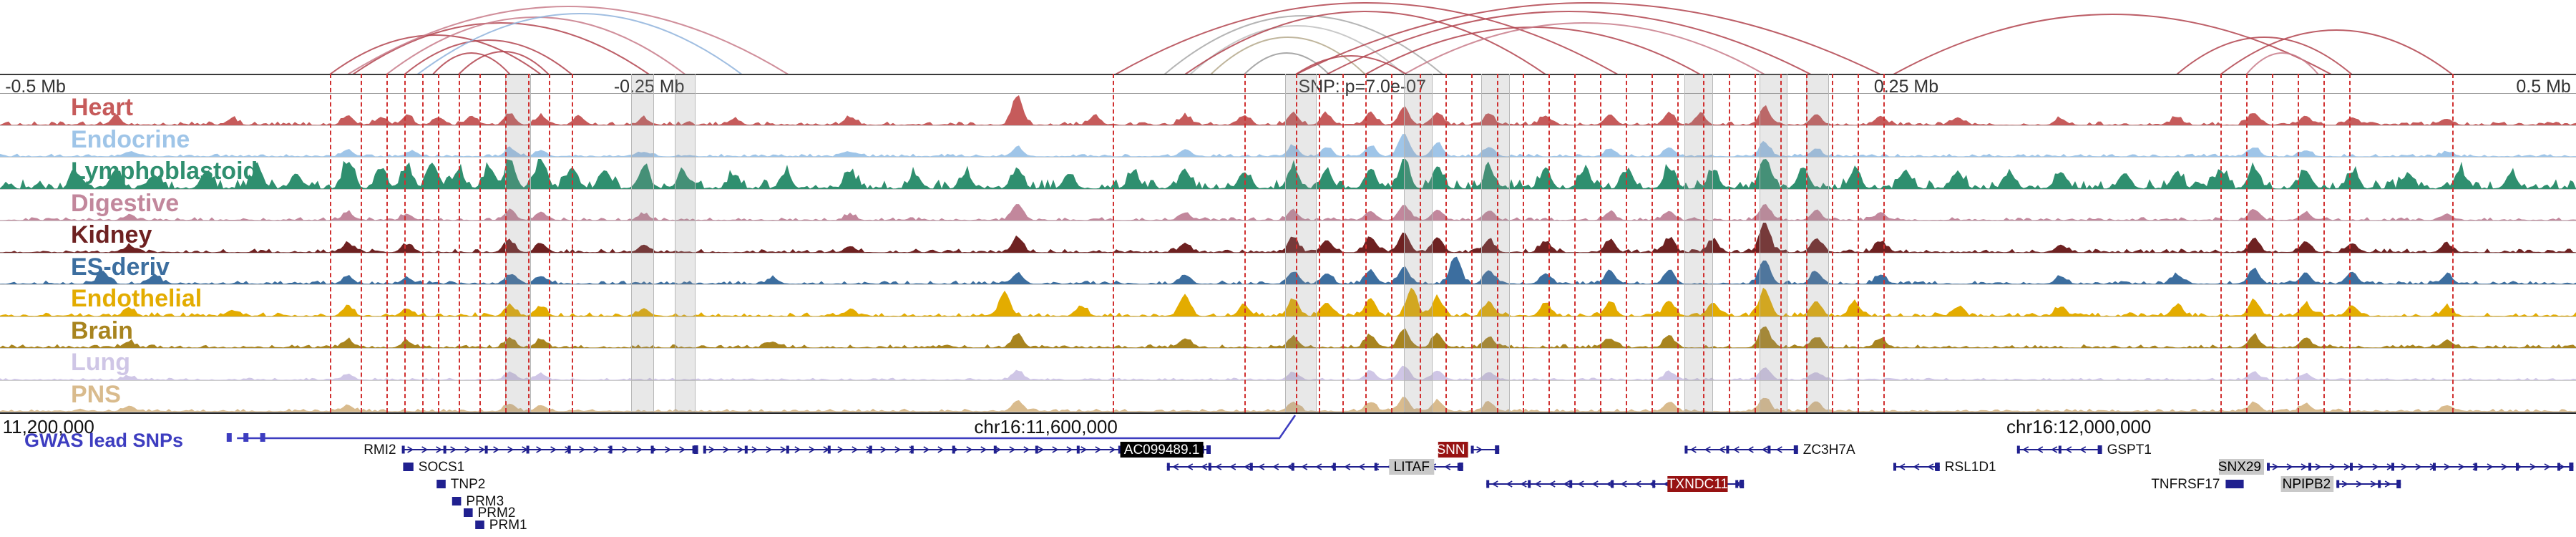  What do you see at coordinates (102, 330) in the screenshot?
I see `track-label-brain: Brain` at bounding box center [102, 330].